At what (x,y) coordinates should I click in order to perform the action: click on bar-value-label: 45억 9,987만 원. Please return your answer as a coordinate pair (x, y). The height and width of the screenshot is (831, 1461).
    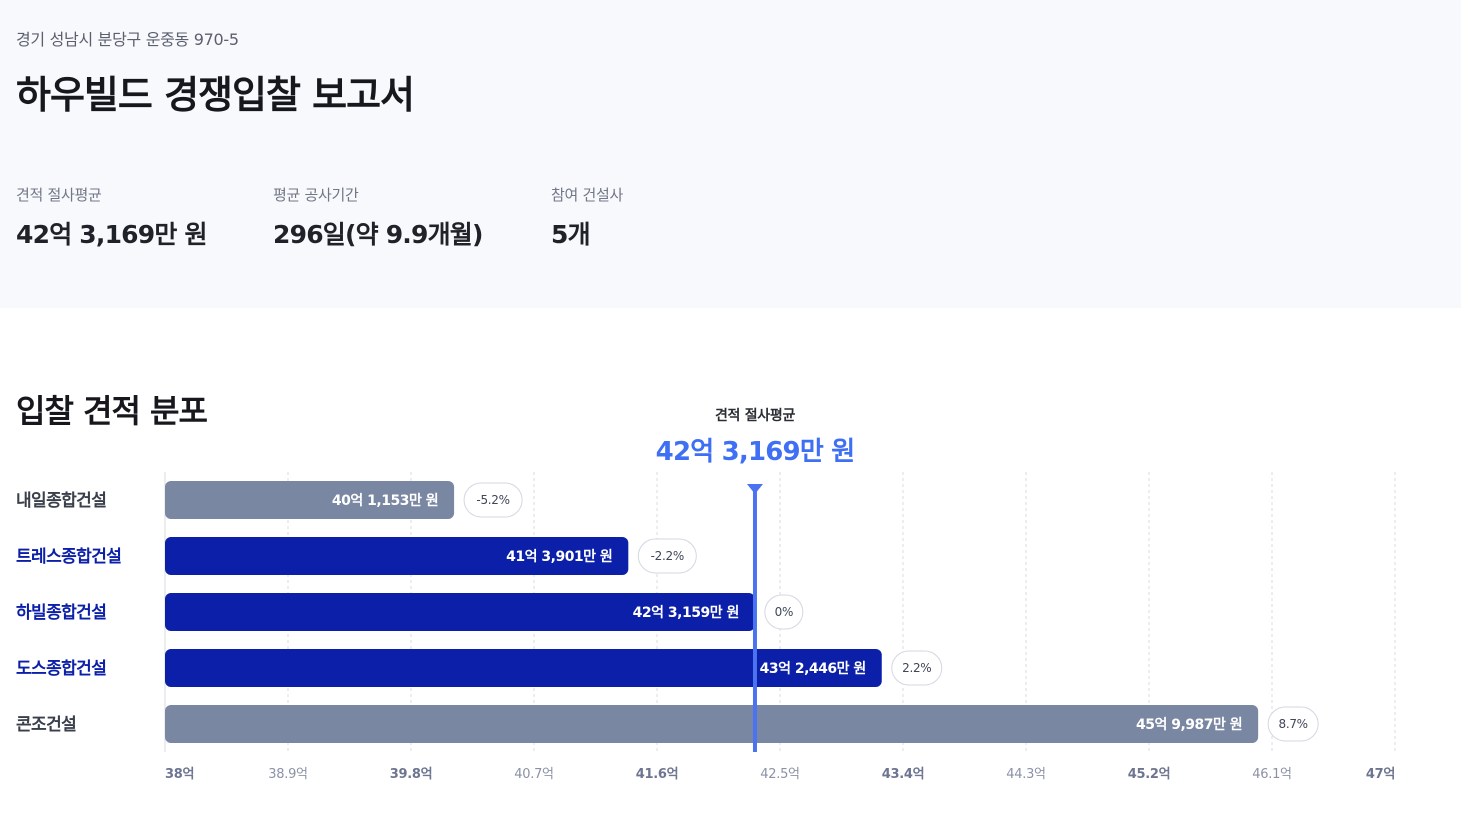
    Looking at the image, I should click on (1189, 725).